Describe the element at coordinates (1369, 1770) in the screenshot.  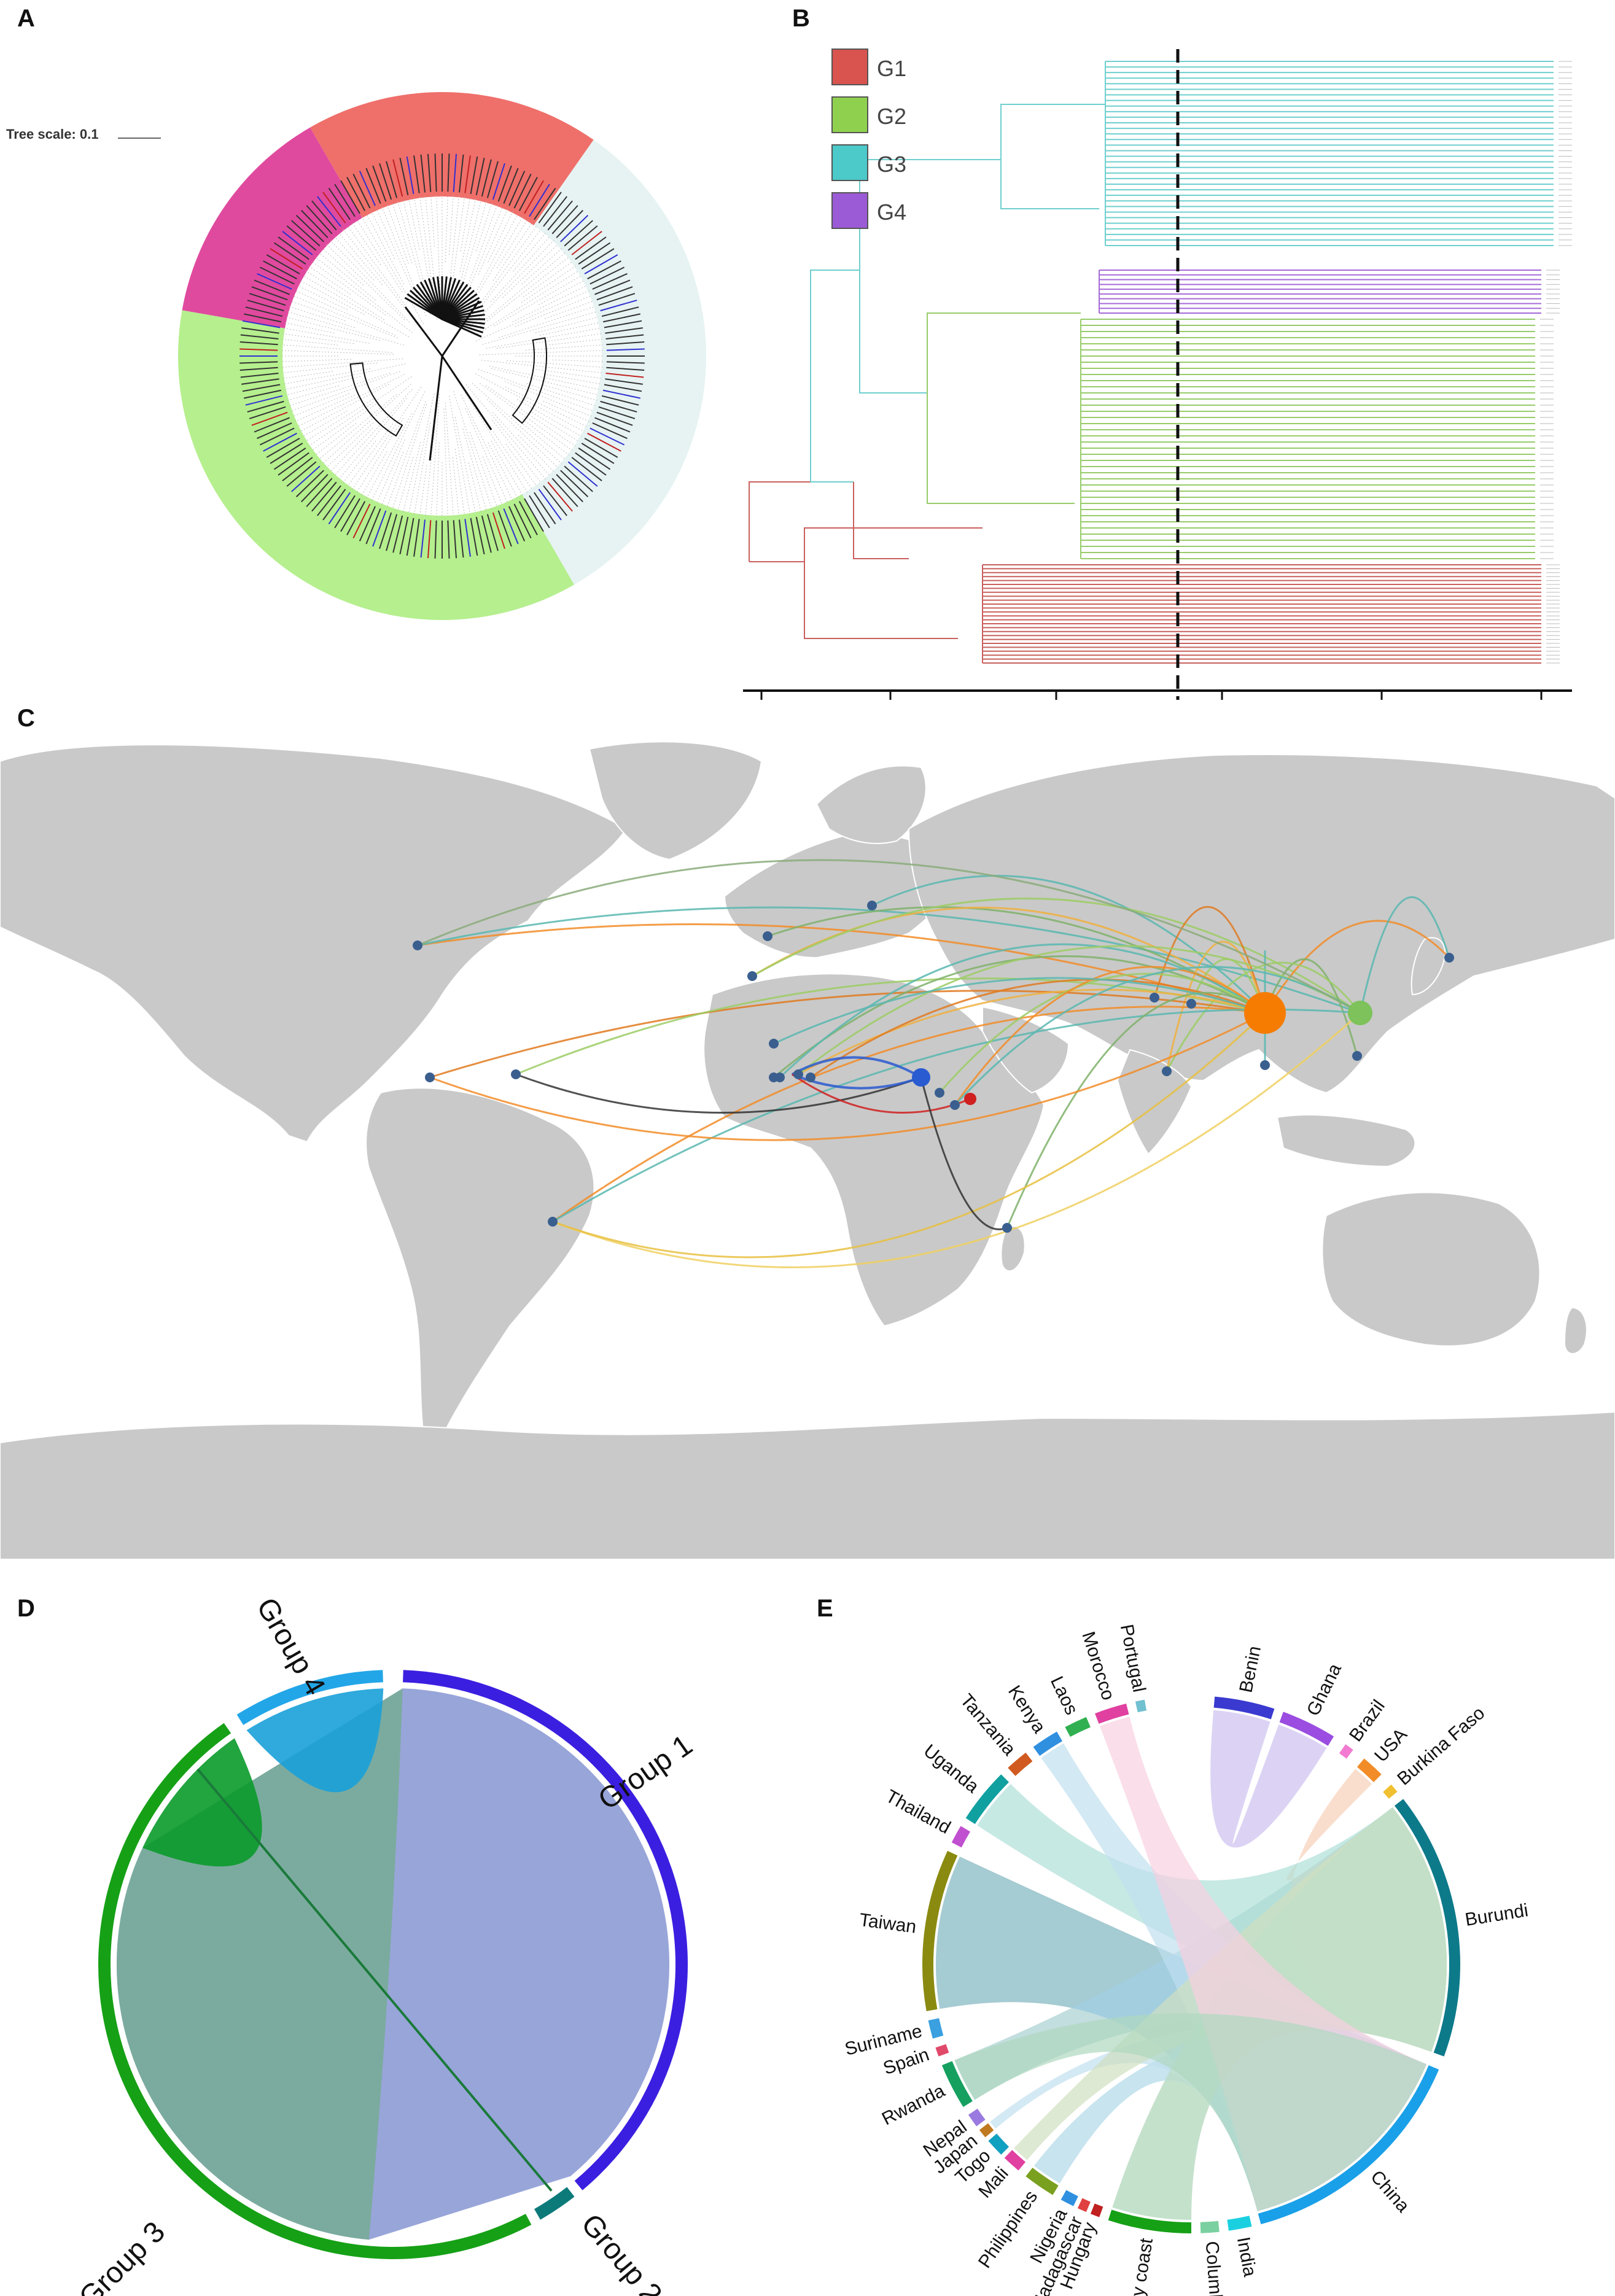
I see `country-arc-usa` at that location.